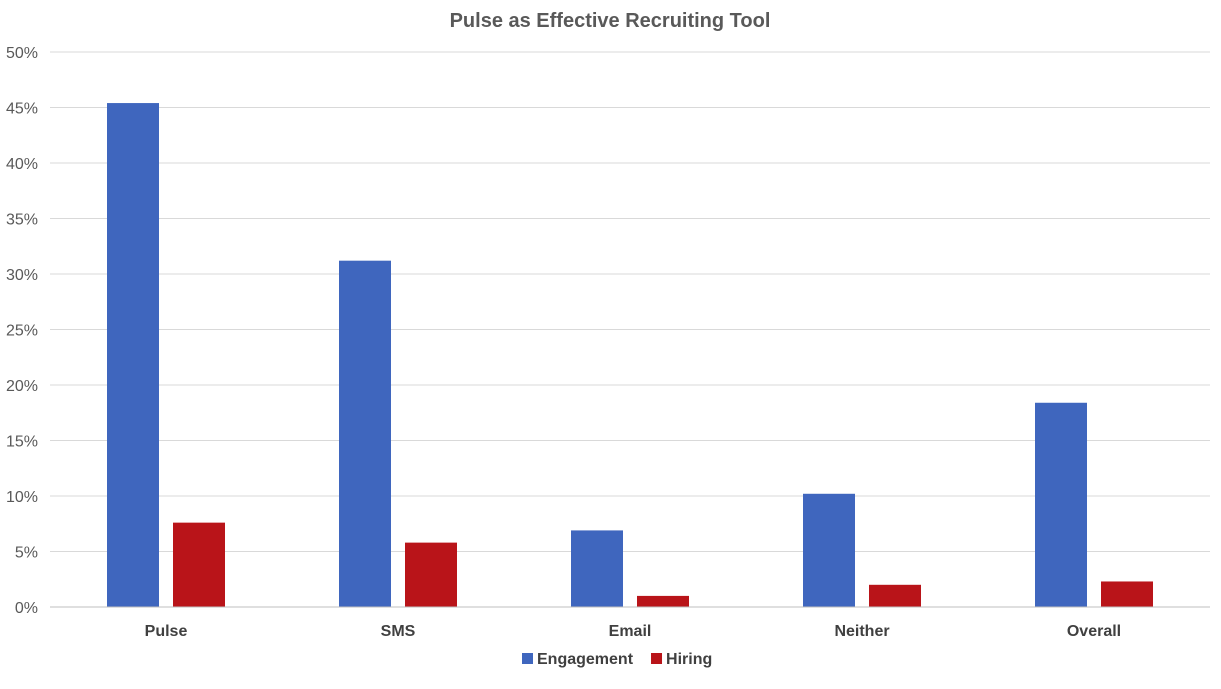 The image size is (1221, 689). What do you see at coordinates (22, 497) in the screenshot?
I see `y-tick-label: 10%` at bounding box center [22, 497].